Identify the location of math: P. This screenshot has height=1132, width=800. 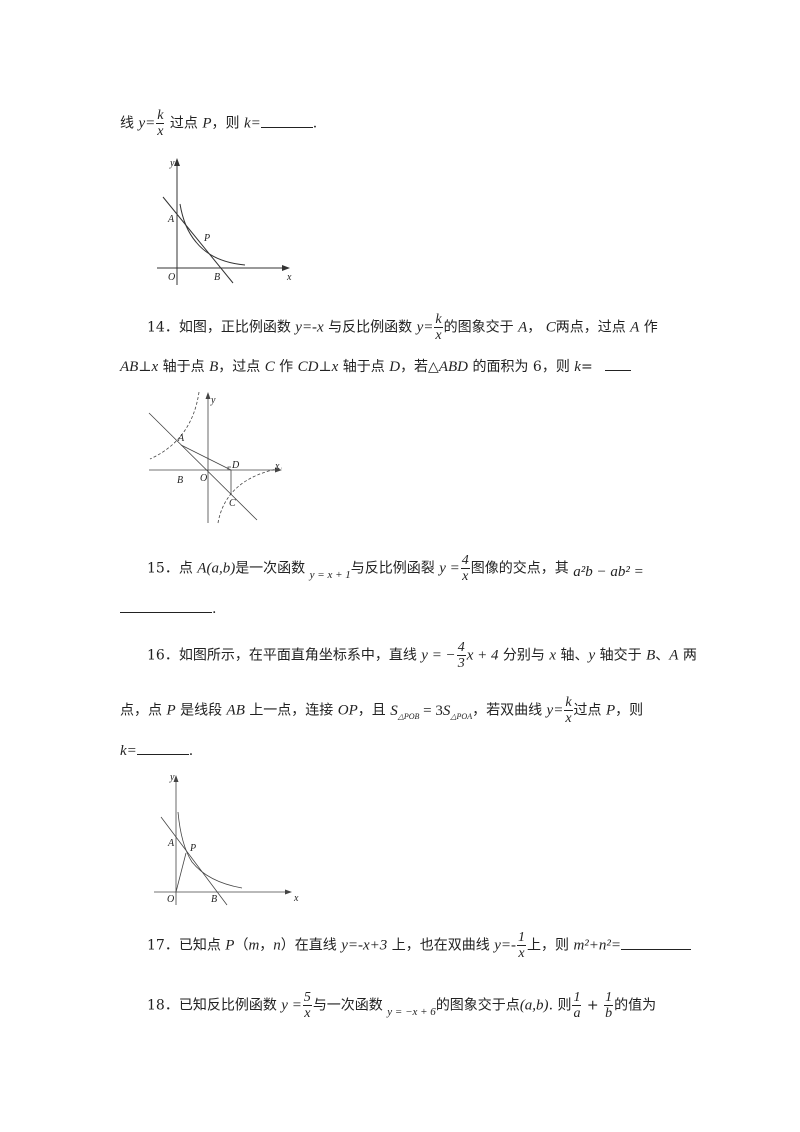
(207, 123).